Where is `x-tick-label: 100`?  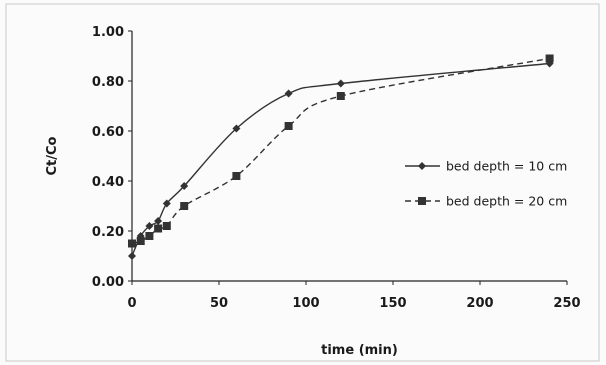 x-tick-label: 100 is located at coordinates (305, 303).